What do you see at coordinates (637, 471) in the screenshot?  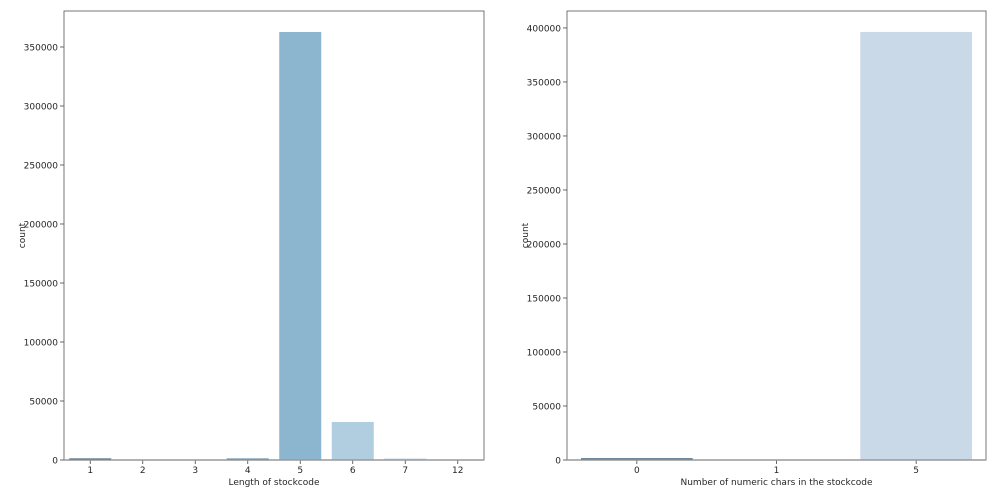 I see `x-tick-label: 0` at bounding box center [637, 471].